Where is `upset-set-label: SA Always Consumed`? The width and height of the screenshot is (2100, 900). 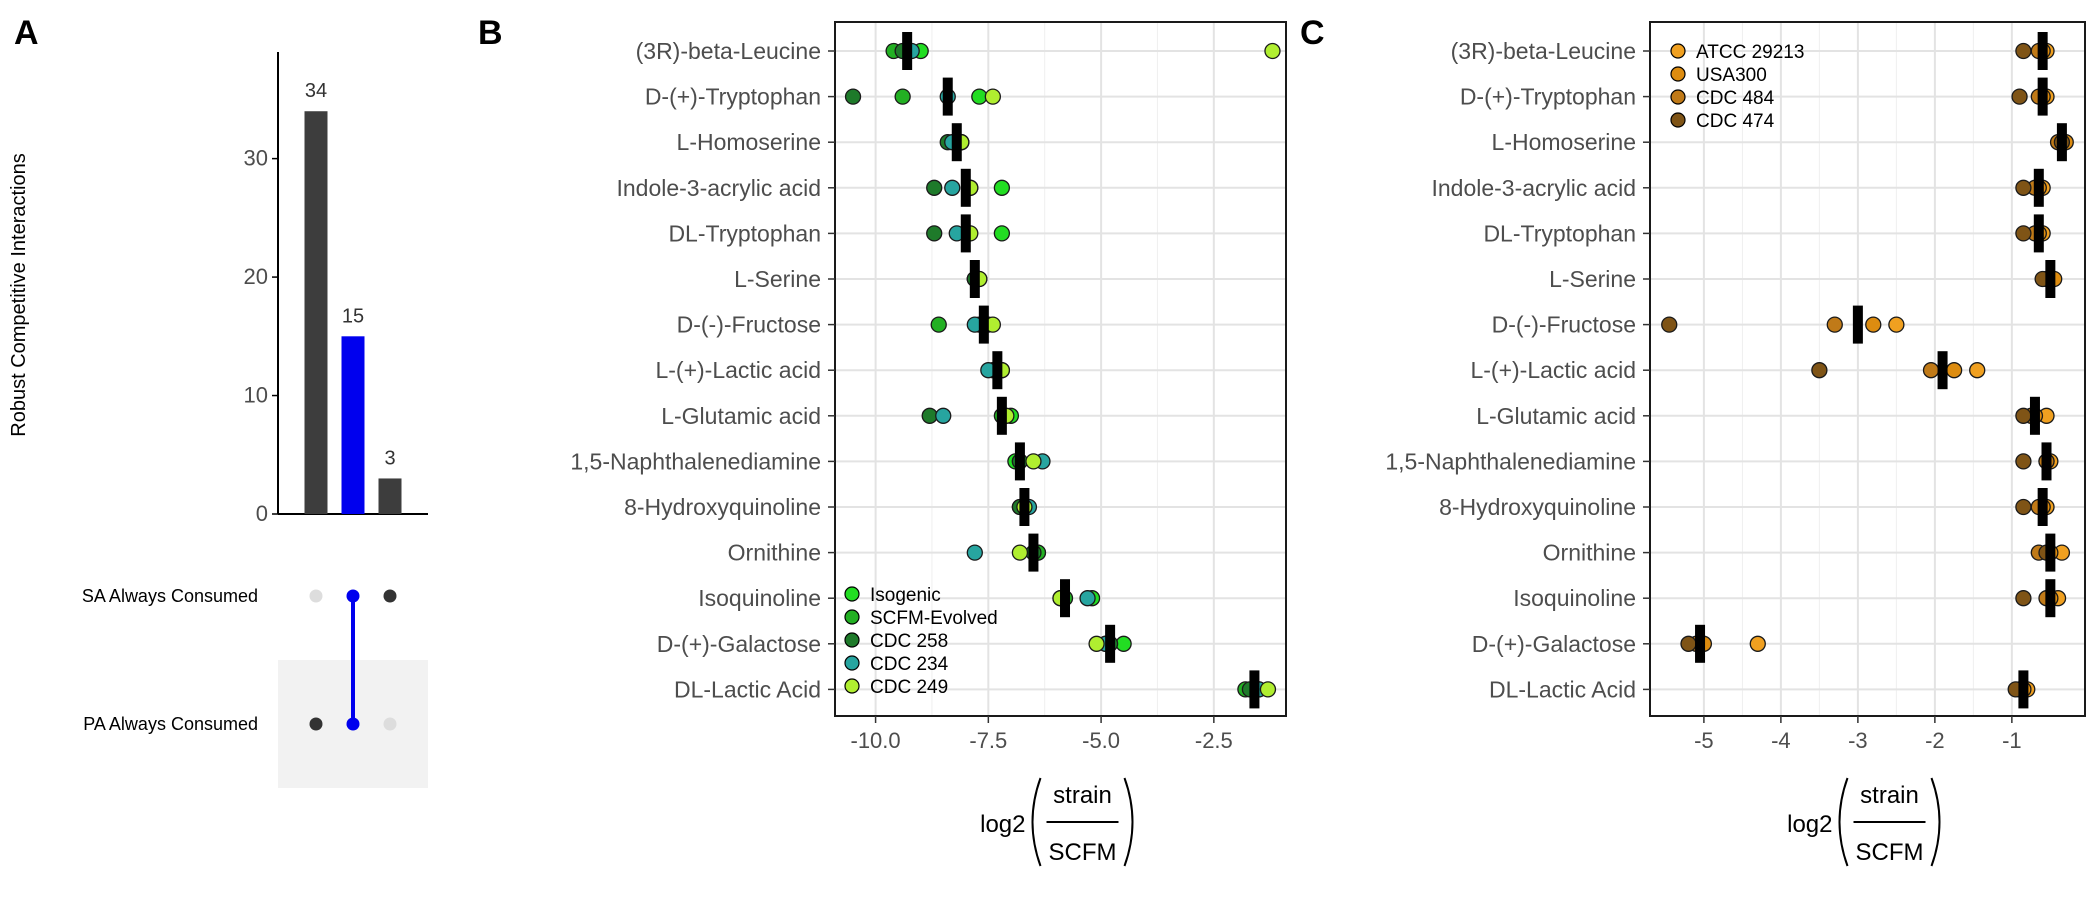
upset-set-label: SA Always Consumed is located at coordinates (170, 596).